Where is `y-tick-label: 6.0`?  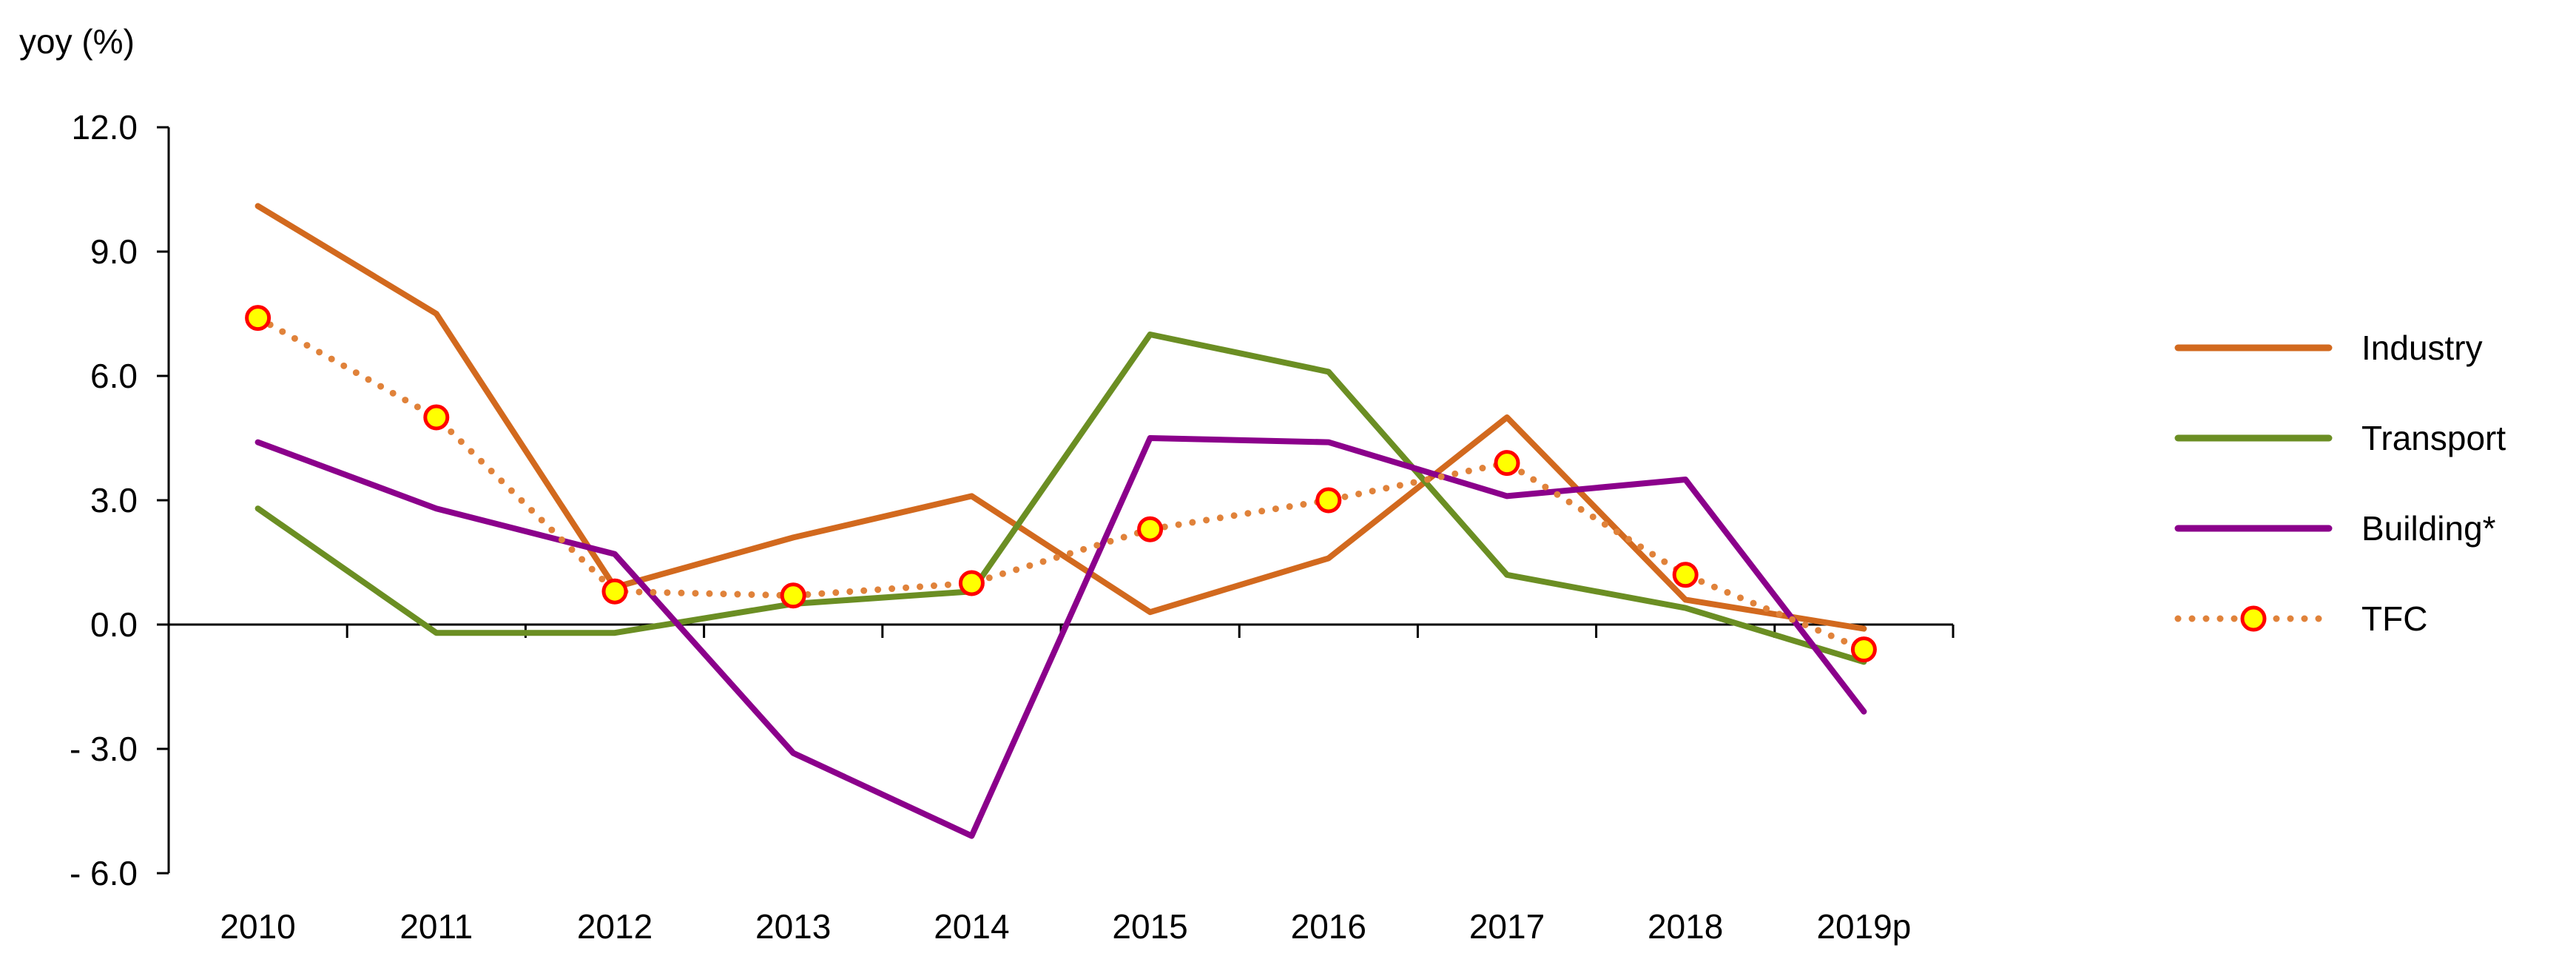
y-tick-label: 6.0 is located at coordinates (114, 376).